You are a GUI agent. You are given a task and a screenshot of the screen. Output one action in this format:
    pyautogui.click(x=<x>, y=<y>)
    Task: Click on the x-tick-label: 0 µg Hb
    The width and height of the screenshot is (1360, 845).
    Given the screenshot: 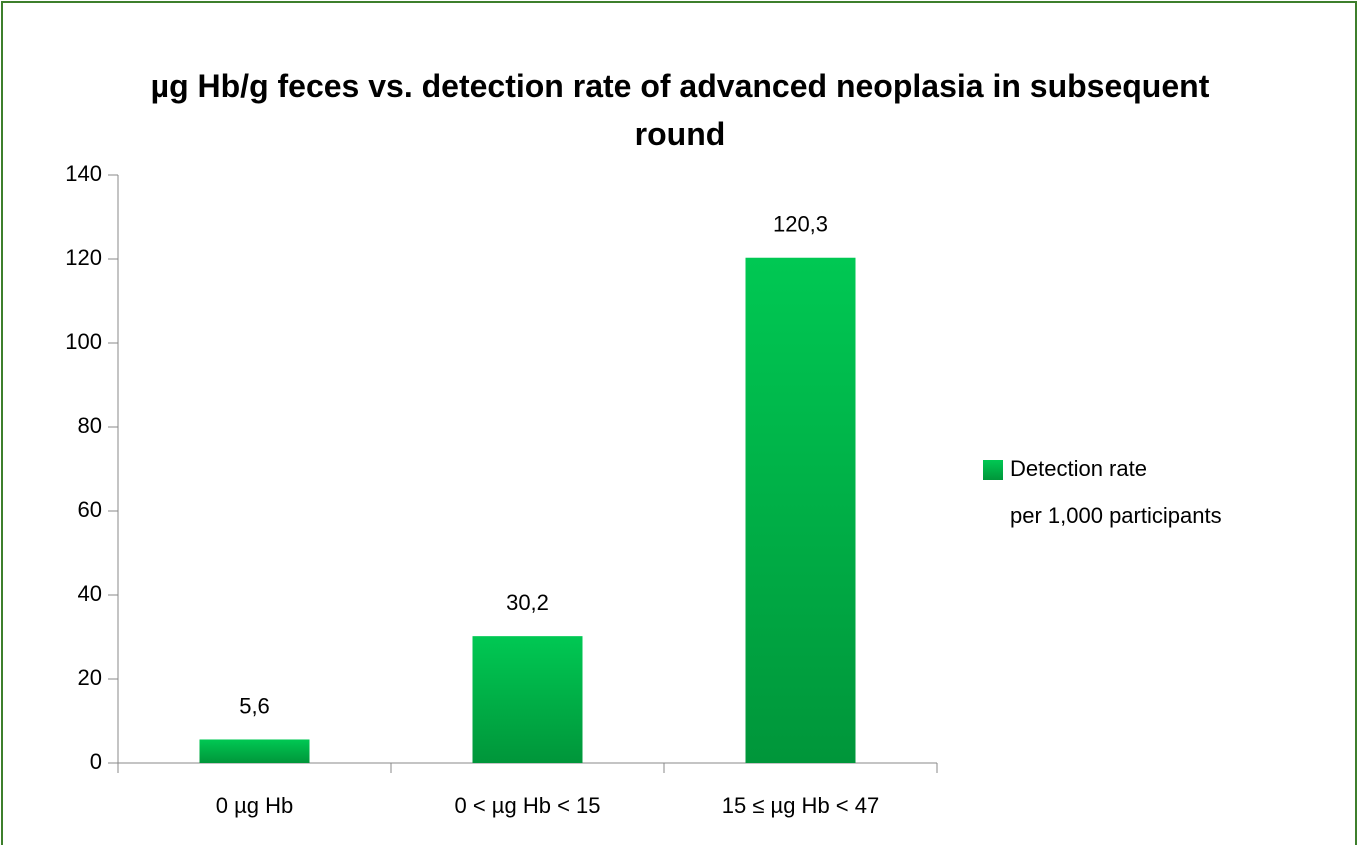 What is the action you would take?
    pyautogui.click(x=255, y=805)
    